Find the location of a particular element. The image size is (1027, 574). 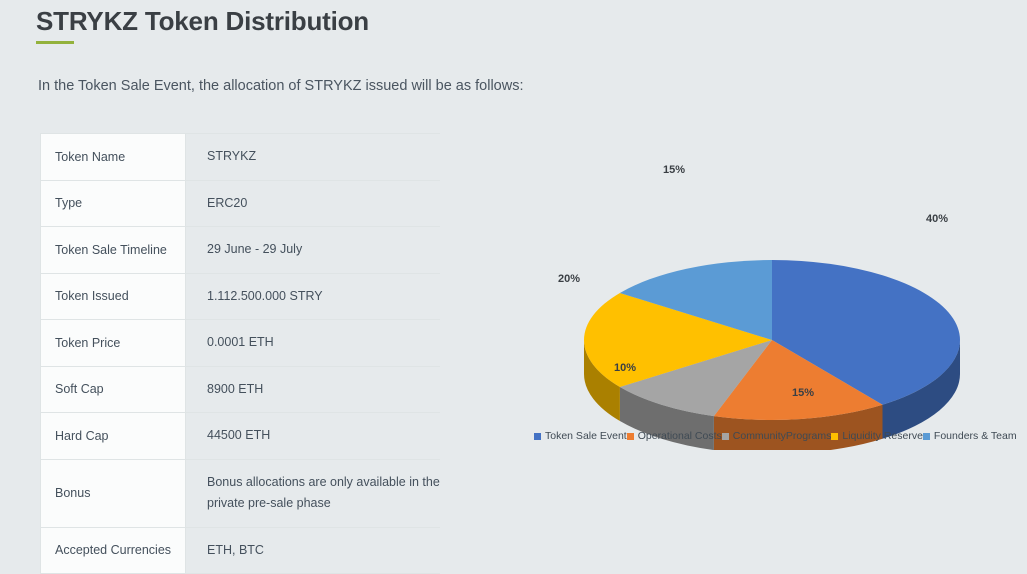

row-label: Accepted Currencies is located at coordinates (113, 550).